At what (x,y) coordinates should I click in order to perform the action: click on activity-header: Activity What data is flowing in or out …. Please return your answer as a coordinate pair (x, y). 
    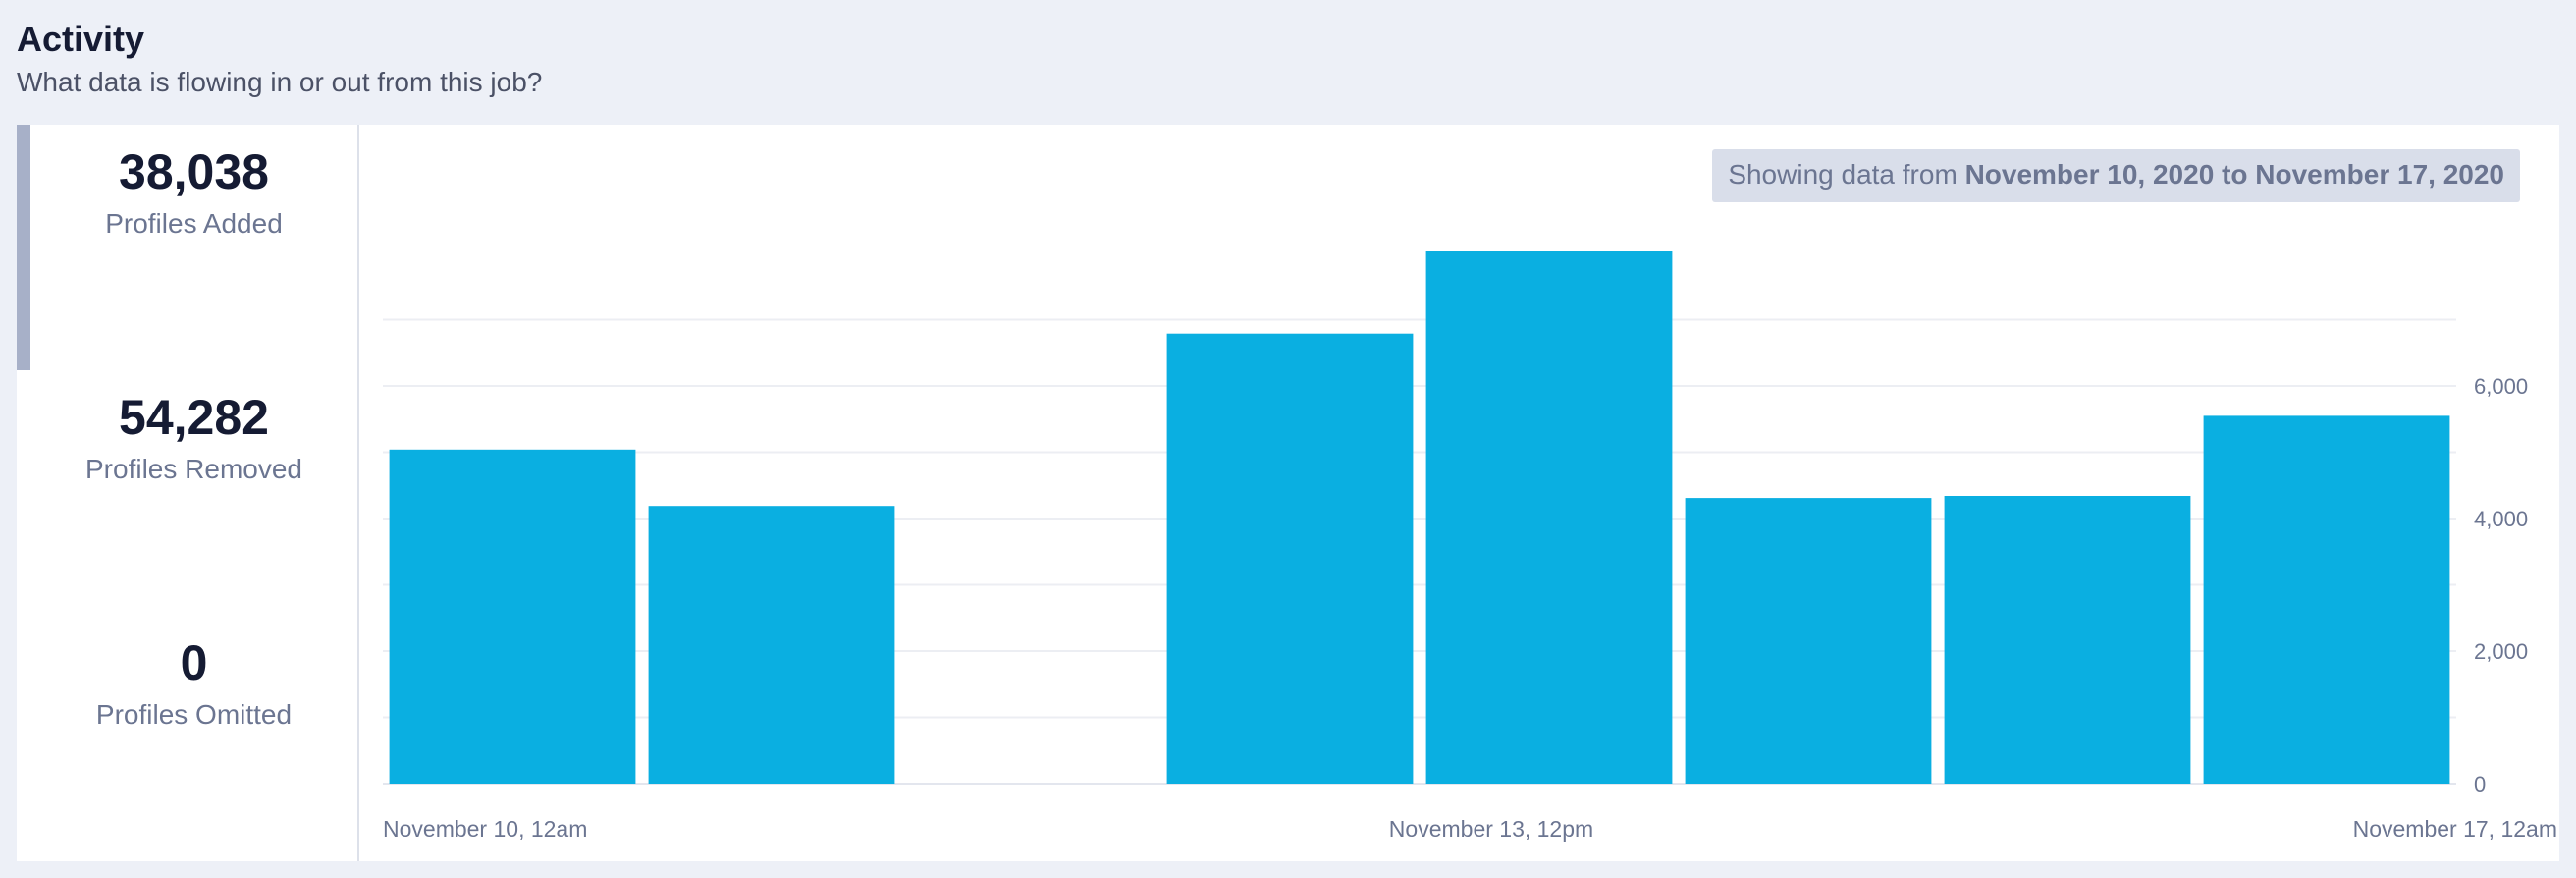
    Looking at the image, I should click on (279, 59).